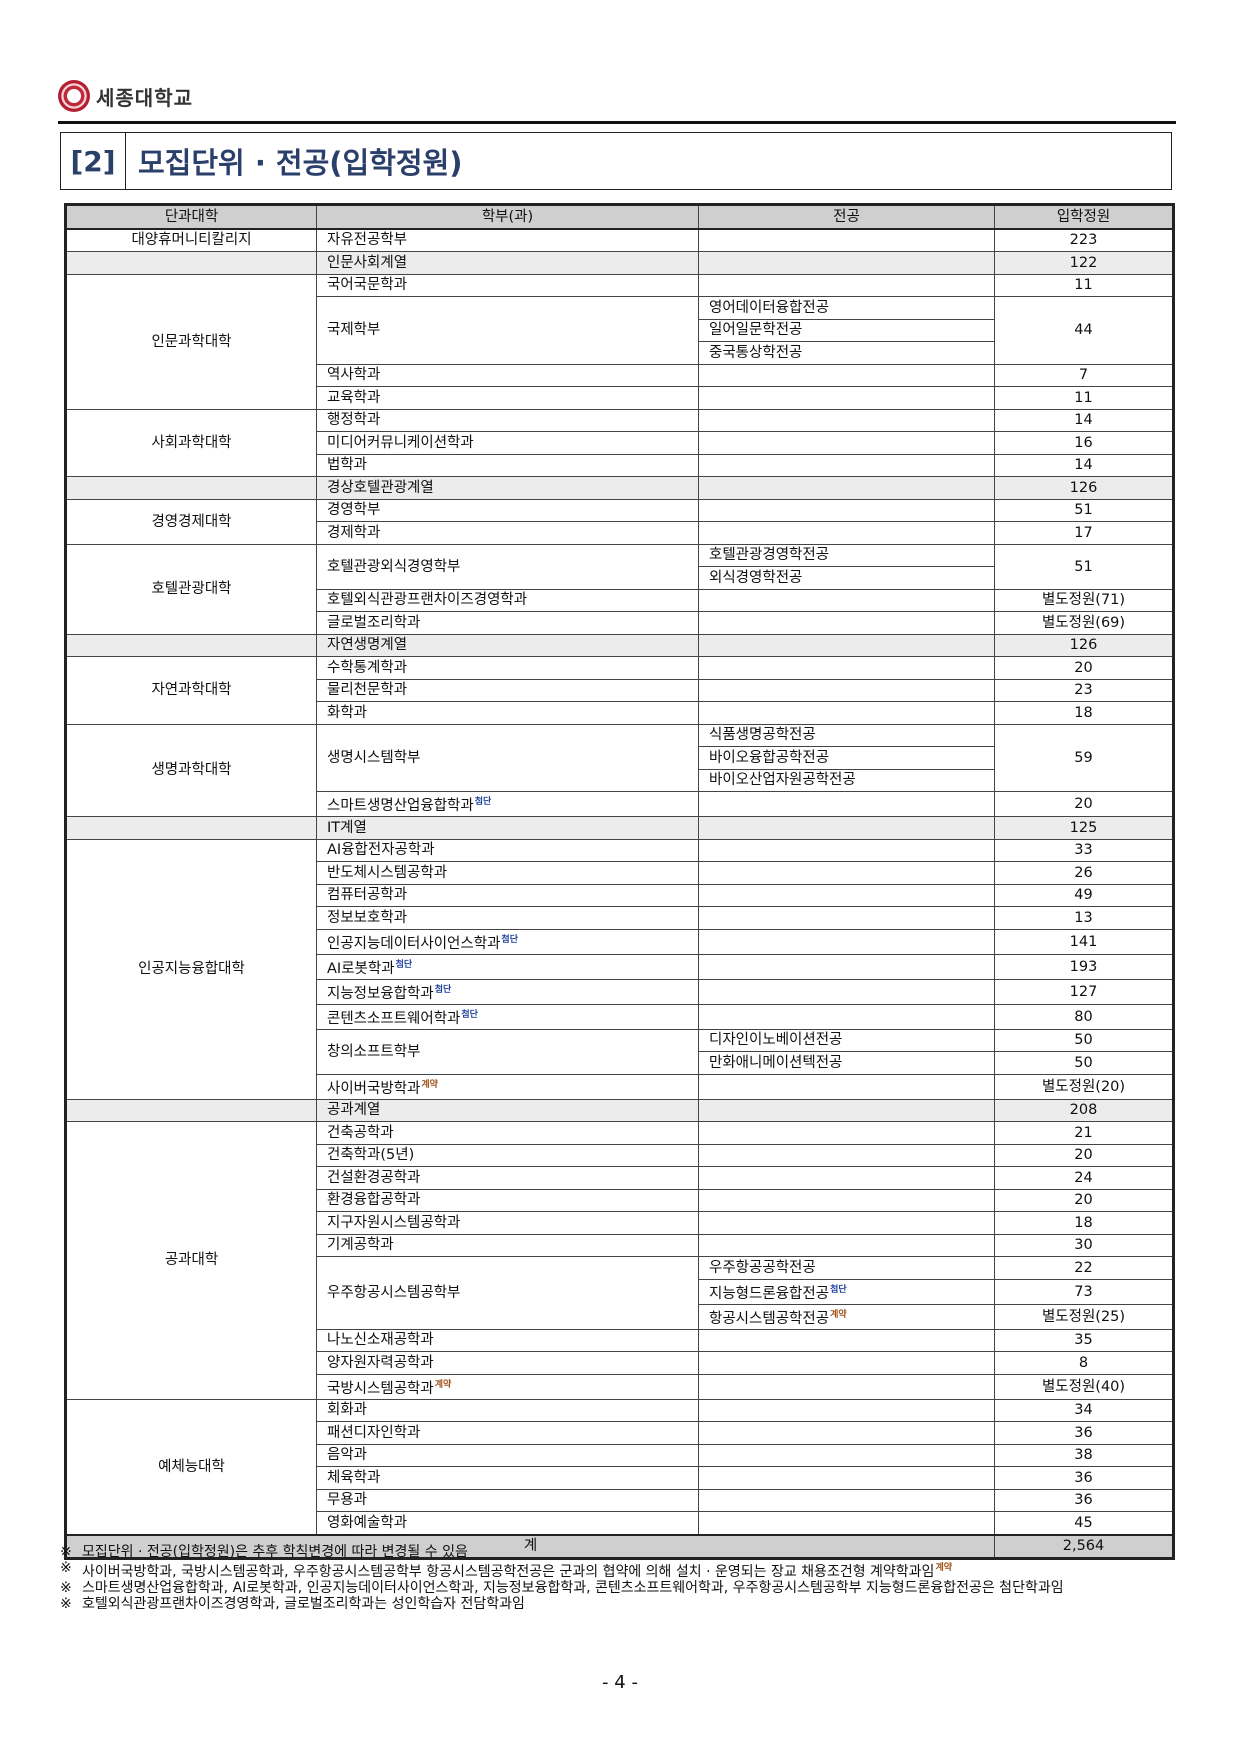 The width and height of the screenshot is (1240, 1753). I want to click on table-row: 스마트생명산업융합학과첨단 20, so click(620, 804).